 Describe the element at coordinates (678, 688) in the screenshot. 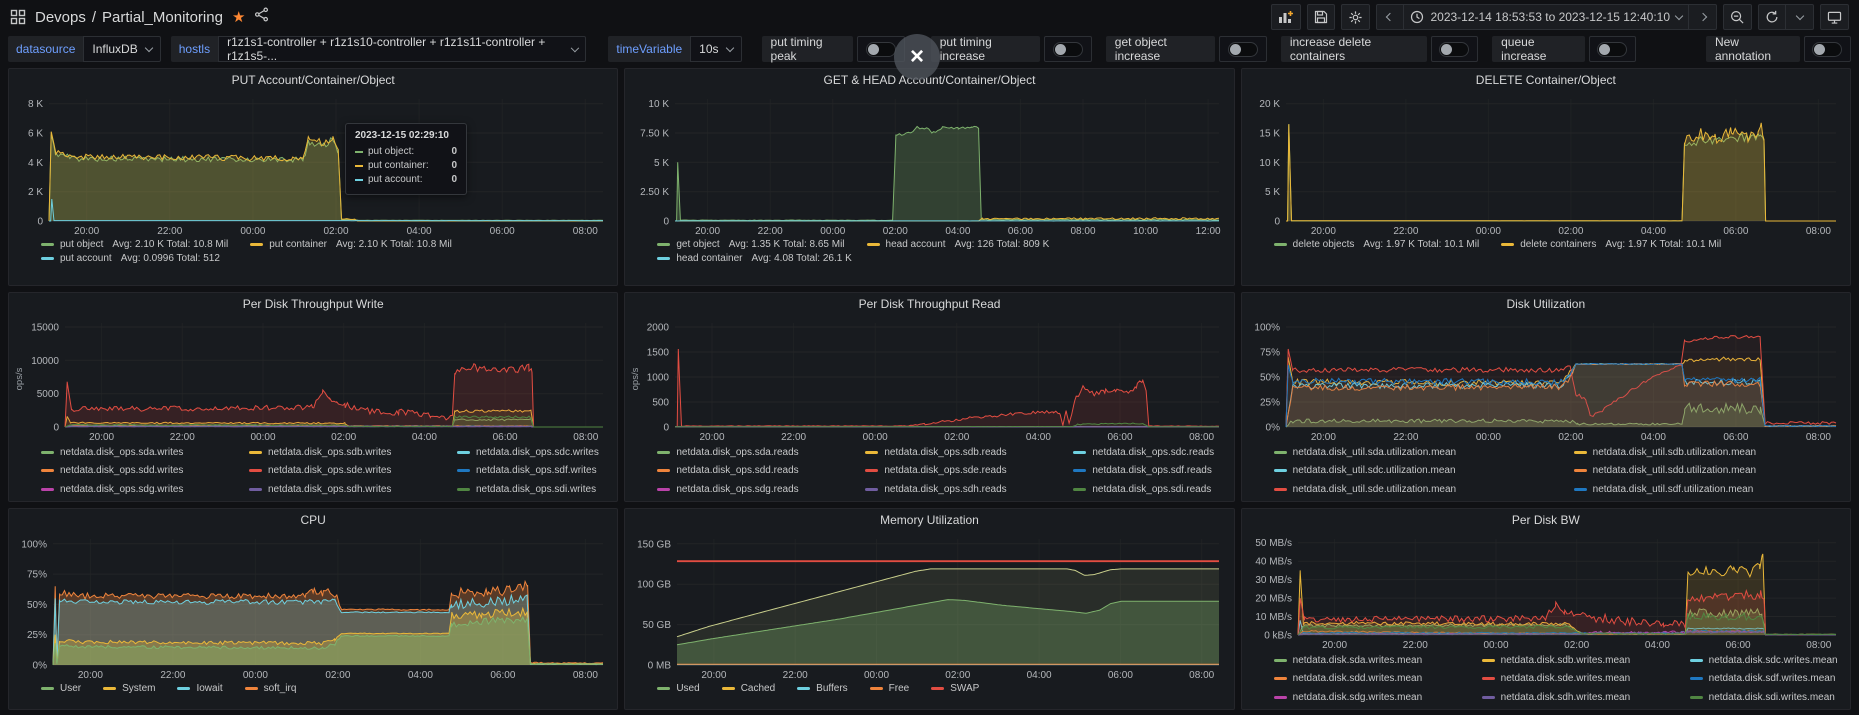

I see `legend-item: Used` at that location.